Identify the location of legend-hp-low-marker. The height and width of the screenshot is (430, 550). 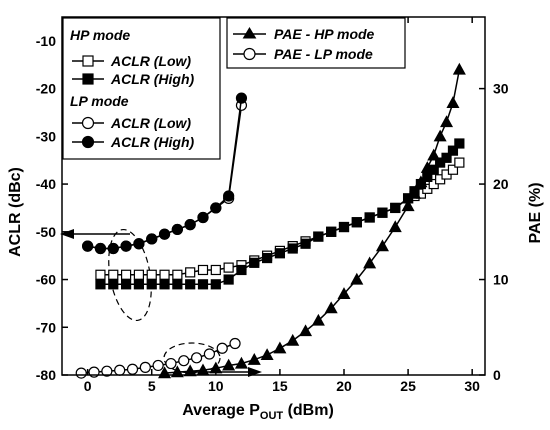
(88, 61).